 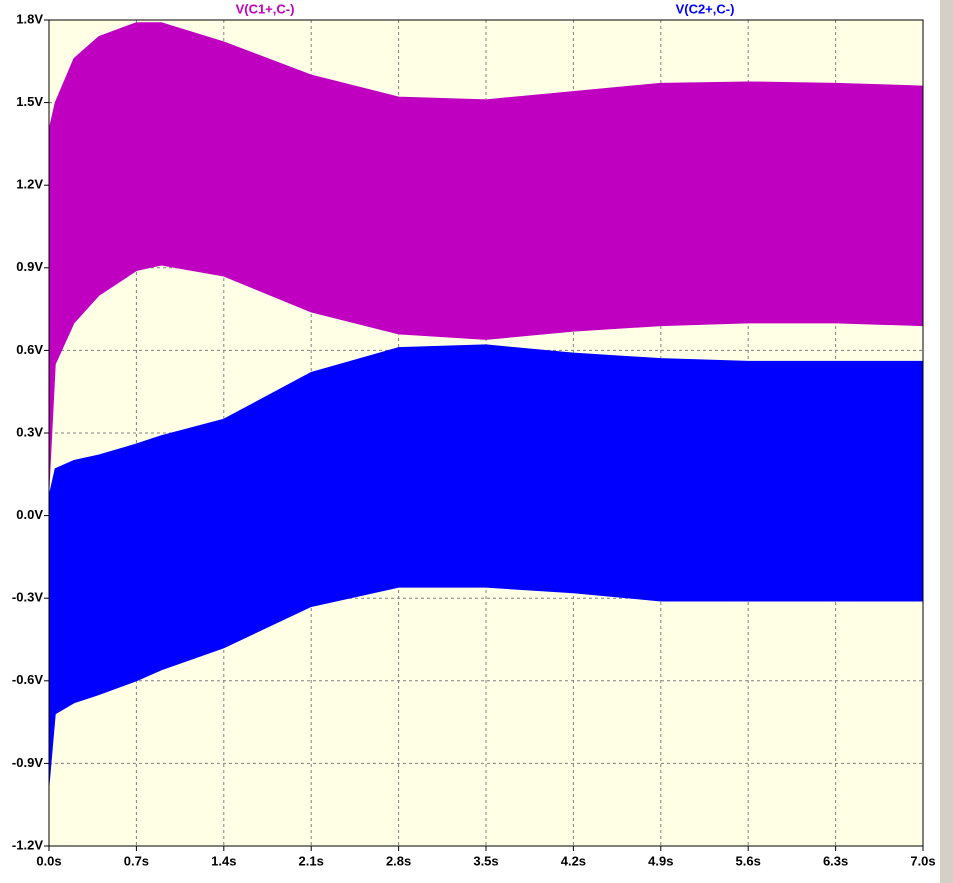 I want to click on x-tick-label: 4.2s, so click(x=573, y=860).